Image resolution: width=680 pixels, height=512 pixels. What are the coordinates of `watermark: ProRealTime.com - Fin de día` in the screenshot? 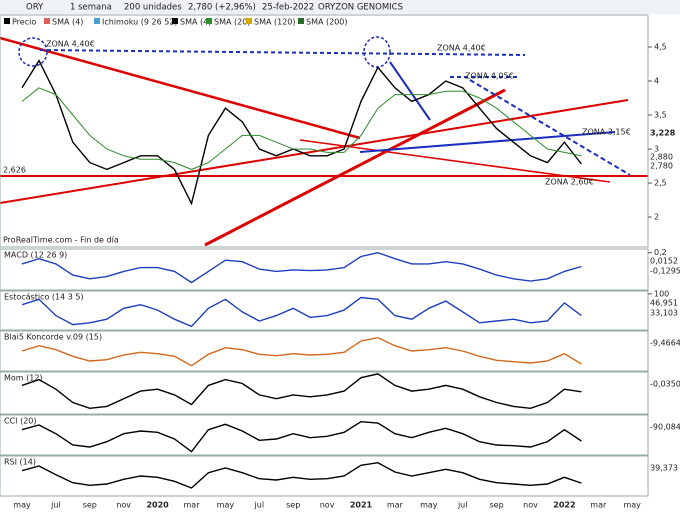 It's located at (61, 240).